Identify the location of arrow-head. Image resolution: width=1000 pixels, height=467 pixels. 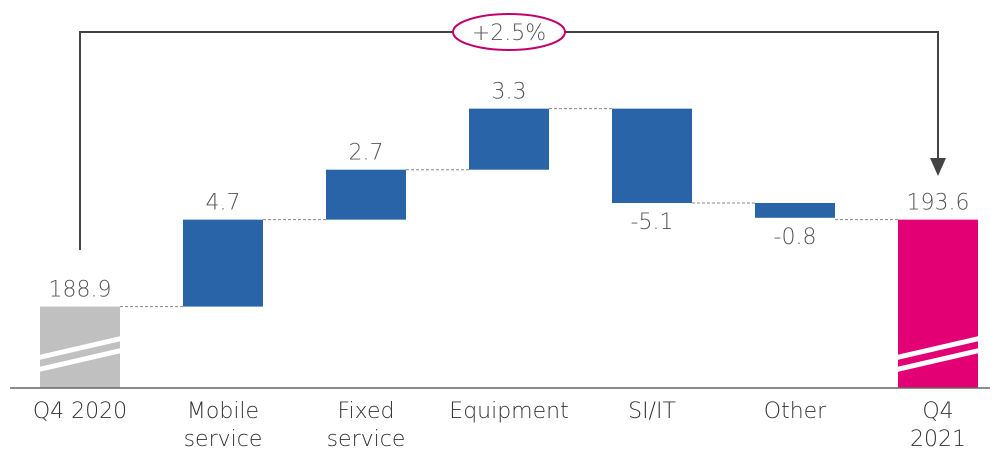
(938, 167).